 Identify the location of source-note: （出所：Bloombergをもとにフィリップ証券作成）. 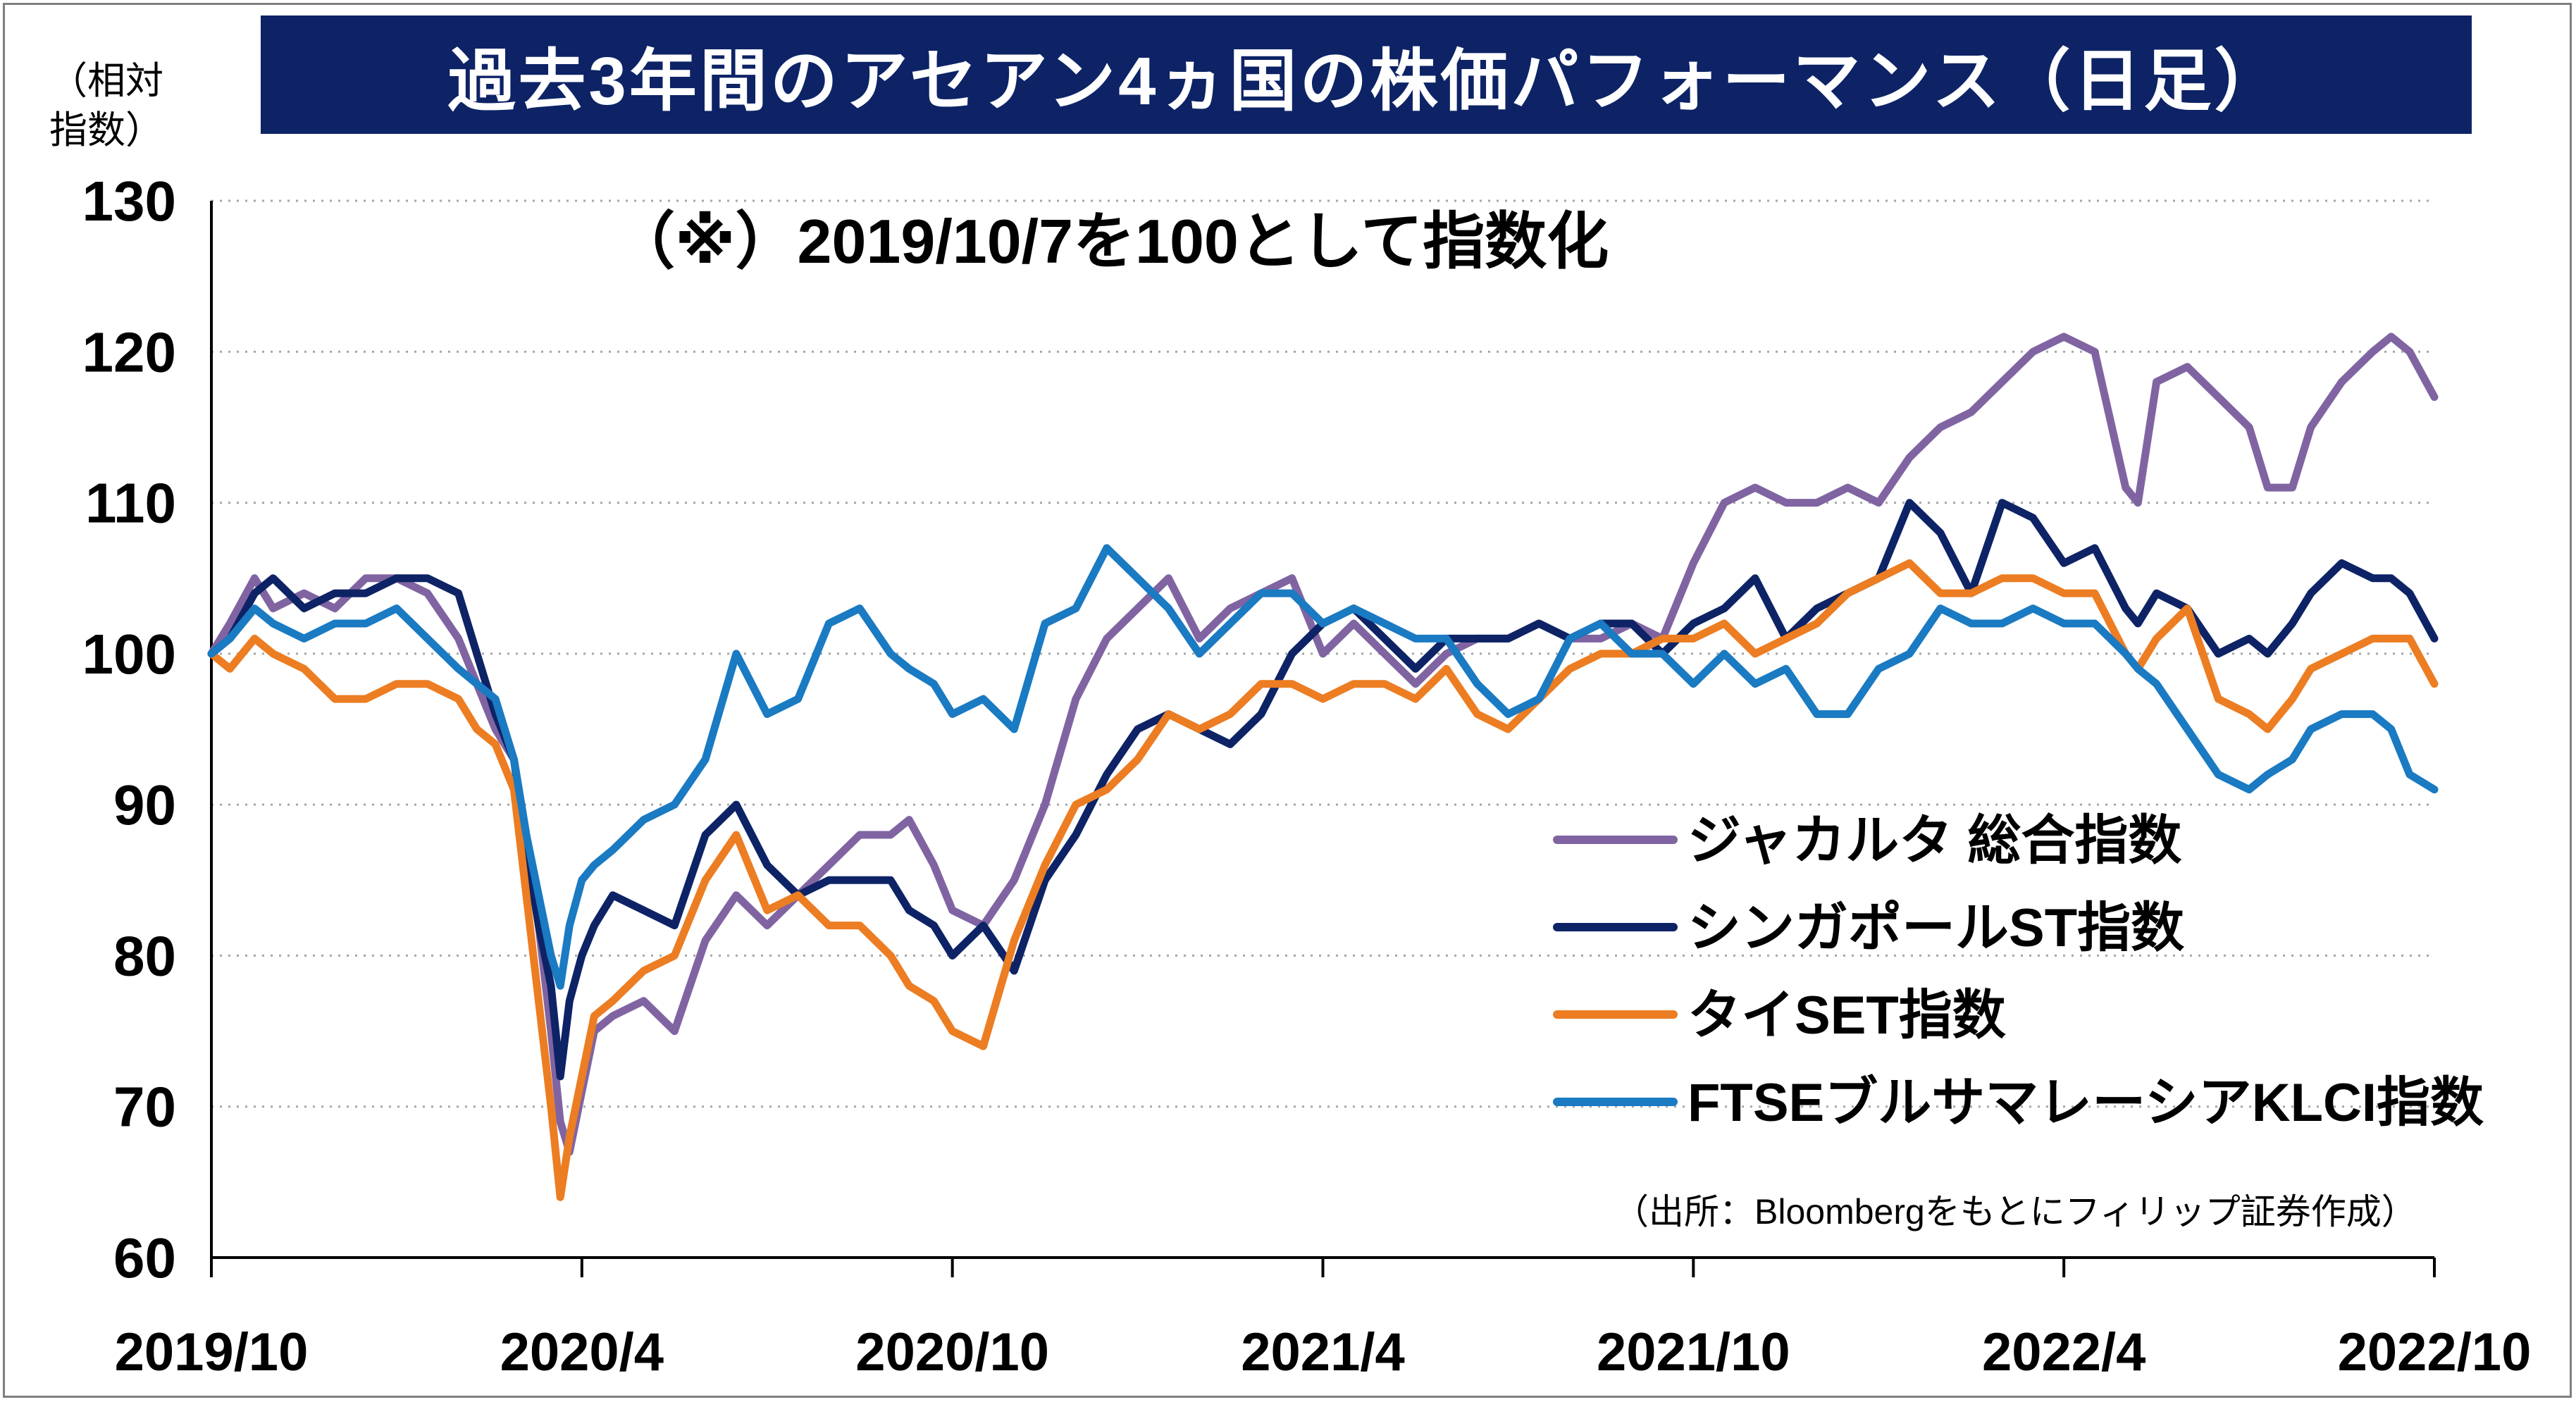
(2015, 1212).